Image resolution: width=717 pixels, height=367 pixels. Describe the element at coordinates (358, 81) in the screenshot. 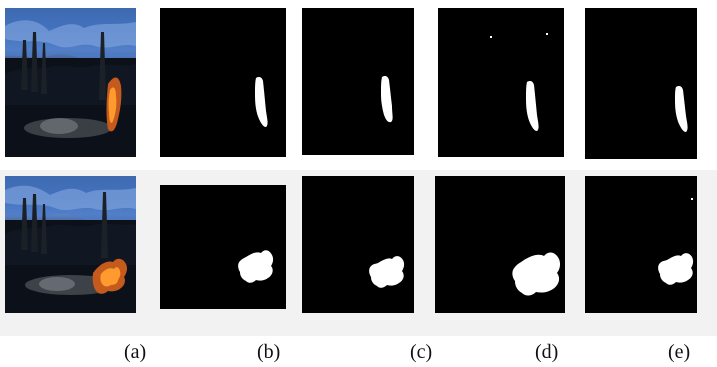

I see `mask-top-c` at that location.